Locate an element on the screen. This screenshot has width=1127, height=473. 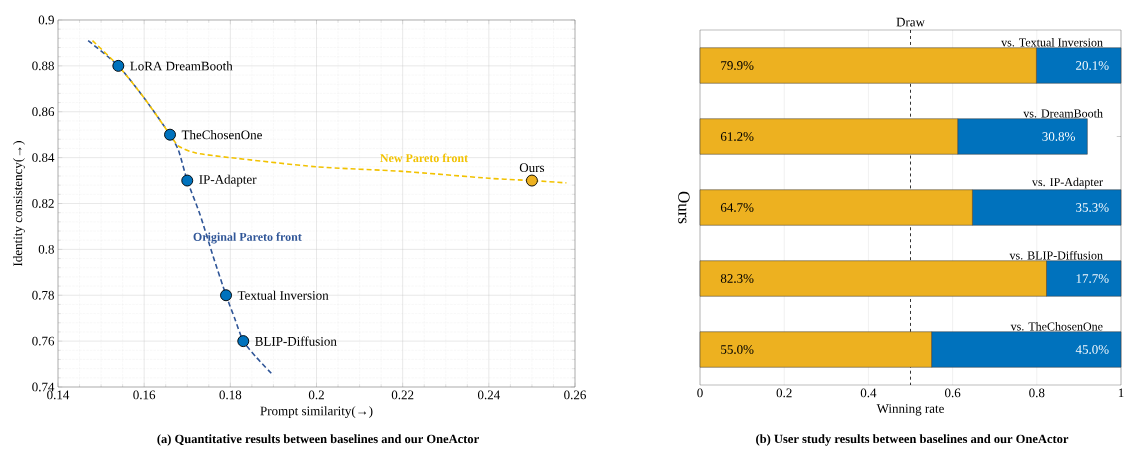
data-label: 79.9% is located at coordinates (737, 65).